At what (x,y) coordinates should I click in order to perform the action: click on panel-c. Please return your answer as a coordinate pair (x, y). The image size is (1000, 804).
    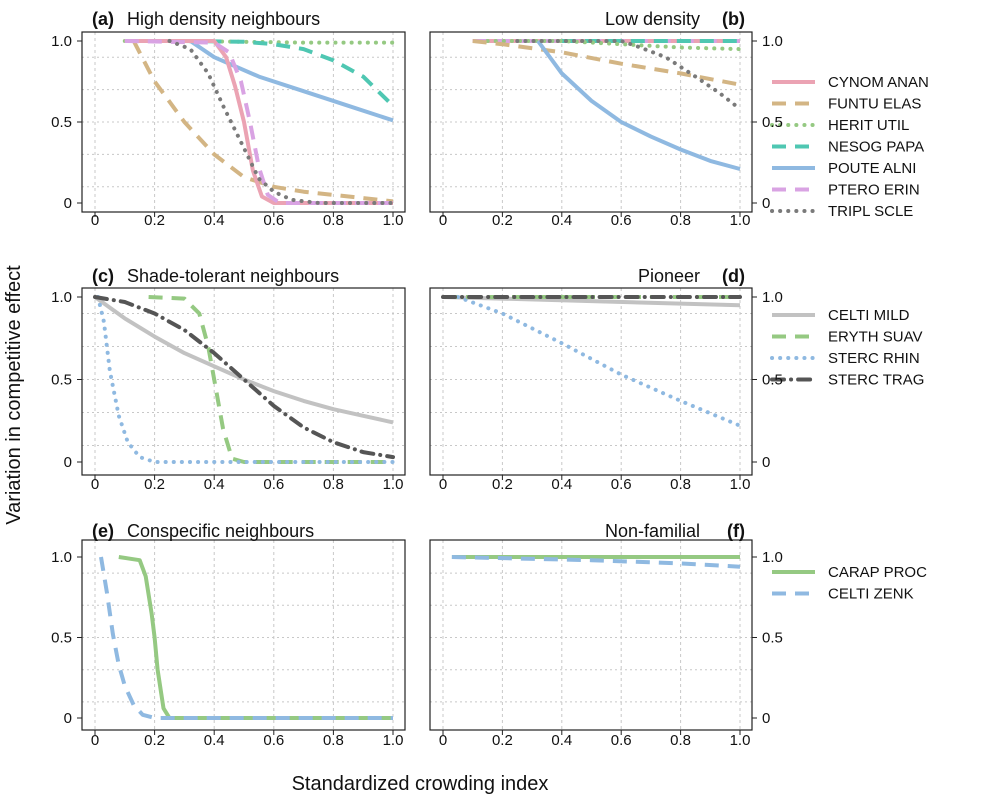
    Looking at the image, I should click on (241, 383).